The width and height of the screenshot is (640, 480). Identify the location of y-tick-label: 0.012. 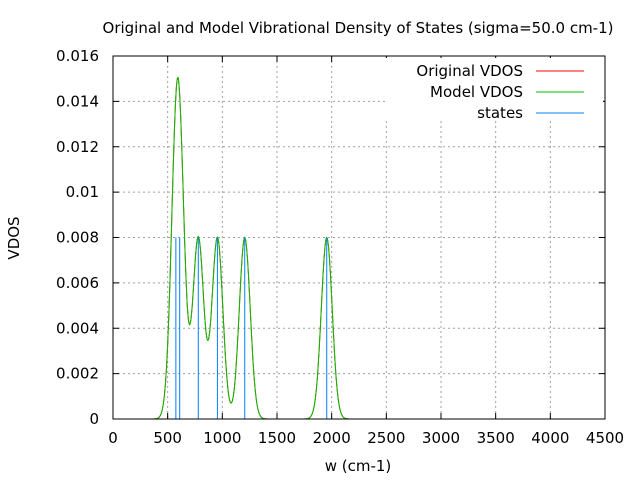
(77, 147).